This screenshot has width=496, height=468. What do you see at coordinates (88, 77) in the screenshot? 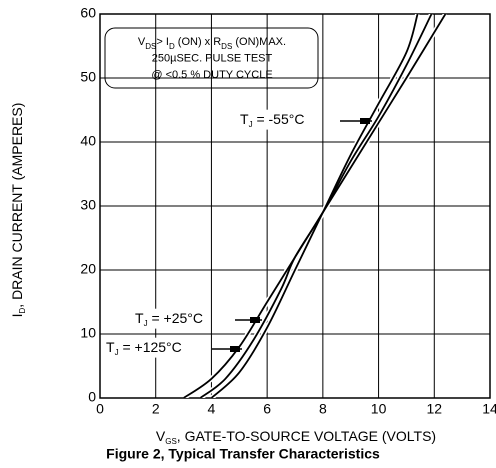
I see `y-tick-label: 50` at bounding box center [88, 77].